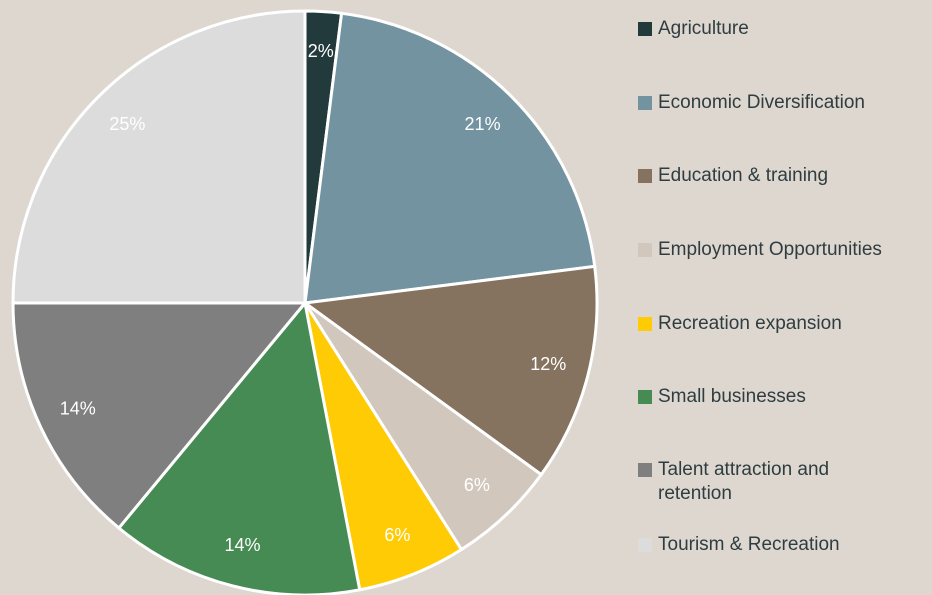 The height and width of the screenshot is (595, 932). I want to click on legend-label: Talent attraction and retention, so click(744, 481).